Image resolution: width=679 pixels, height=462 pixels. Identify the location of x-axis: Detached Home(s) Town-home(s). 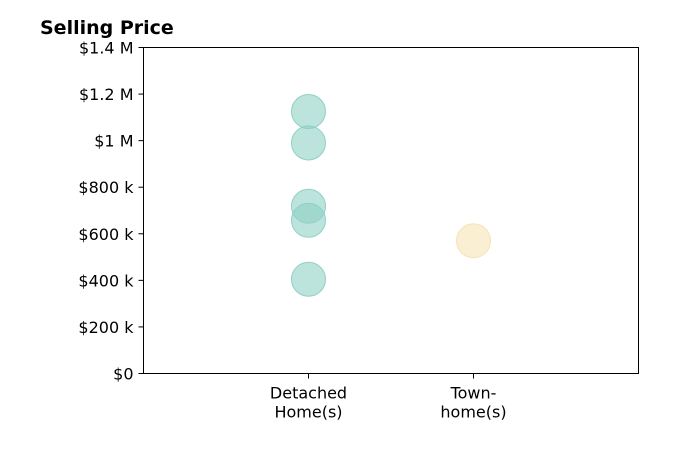
(388, 397).